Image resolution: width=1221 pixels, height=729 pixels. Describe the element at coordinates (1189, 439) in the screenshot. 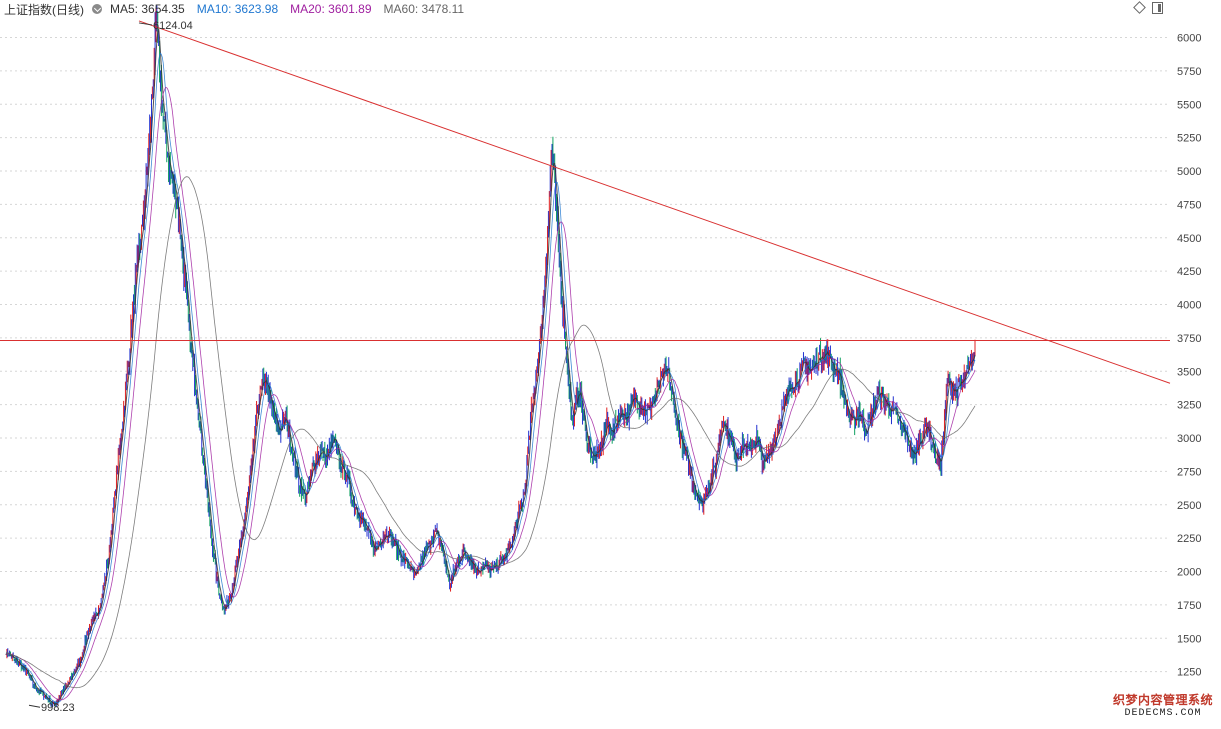

I see `y-tick-label: 3000` at that location.